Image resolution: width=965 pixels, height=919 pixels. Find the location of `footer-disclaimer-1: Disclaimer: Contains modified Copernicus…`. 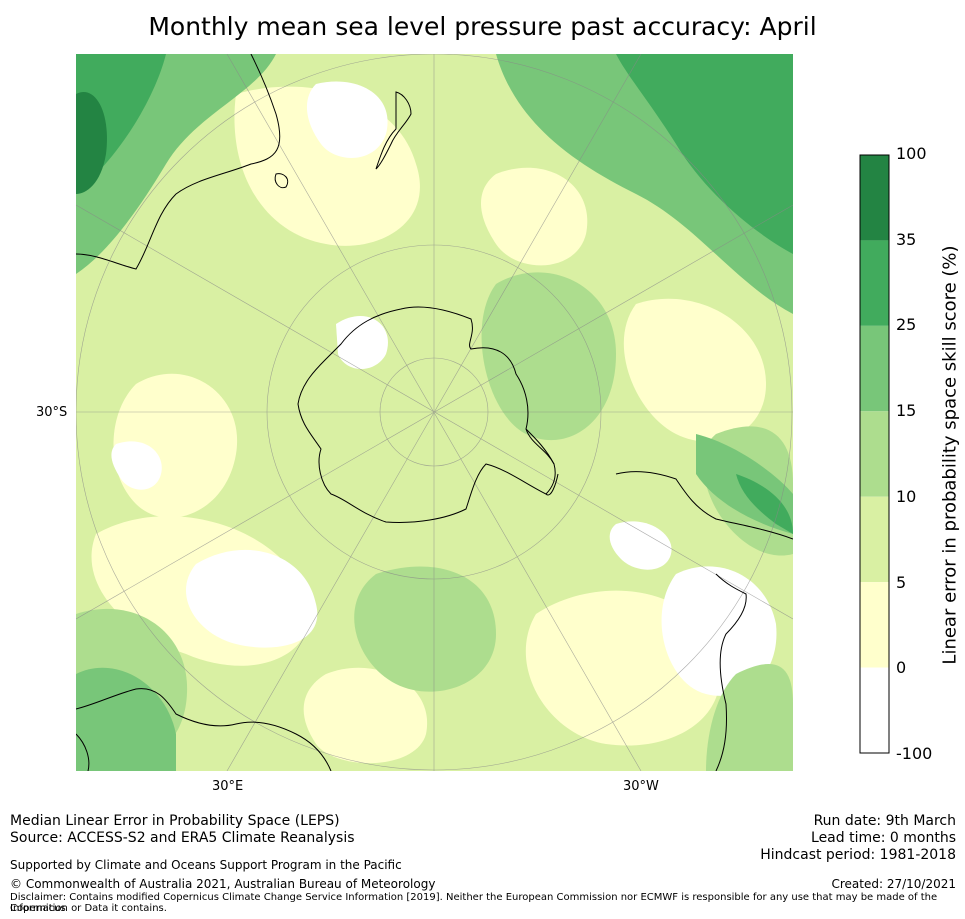

footer-disclaimer-1: Disclaimer: Contains modified Copernicus… is located at coordinates (474, 903).